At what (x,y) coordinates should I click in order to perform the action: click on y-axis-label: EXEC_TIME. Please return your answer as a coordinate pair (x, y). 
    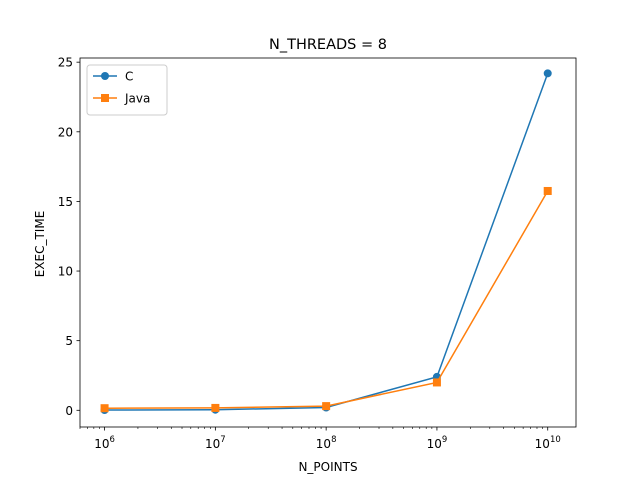
    Looking at the image, I should click on (40, 244).